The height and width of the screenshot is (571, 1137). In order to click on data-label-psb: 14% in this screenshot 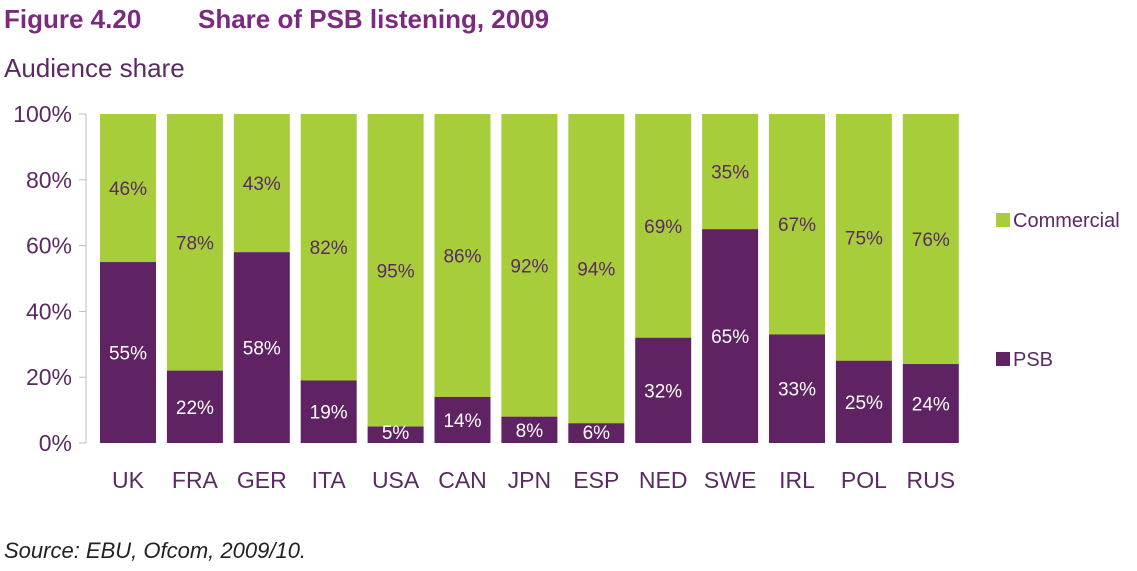, I will do `click(462, 421)`.